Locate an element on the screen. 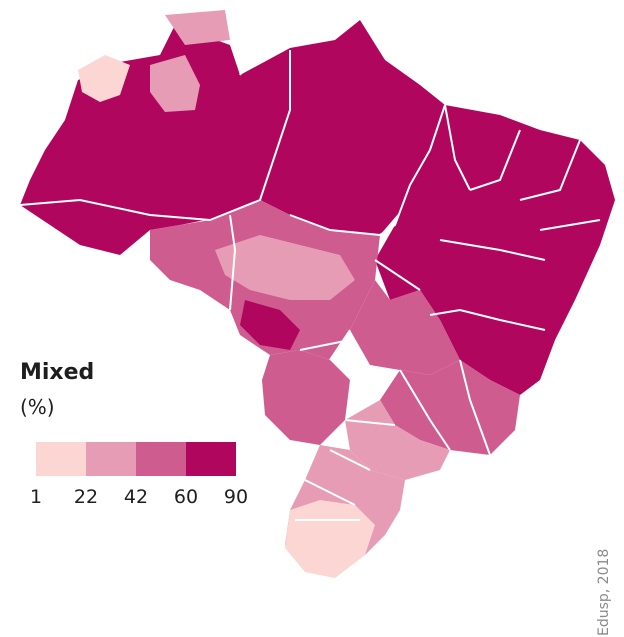  source-credit: Edusp, 2018 is located at coordinates (604, 592).